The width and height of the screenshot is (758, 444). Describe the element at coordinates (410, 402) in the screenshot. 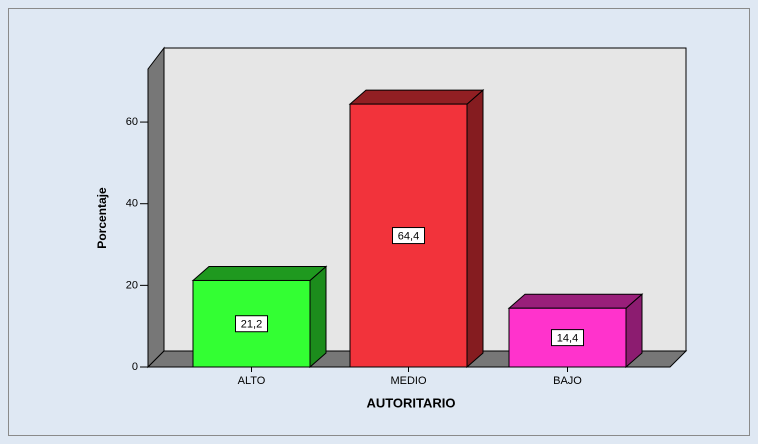

I see `x-axis-title: AUTORITARIO` at that location.